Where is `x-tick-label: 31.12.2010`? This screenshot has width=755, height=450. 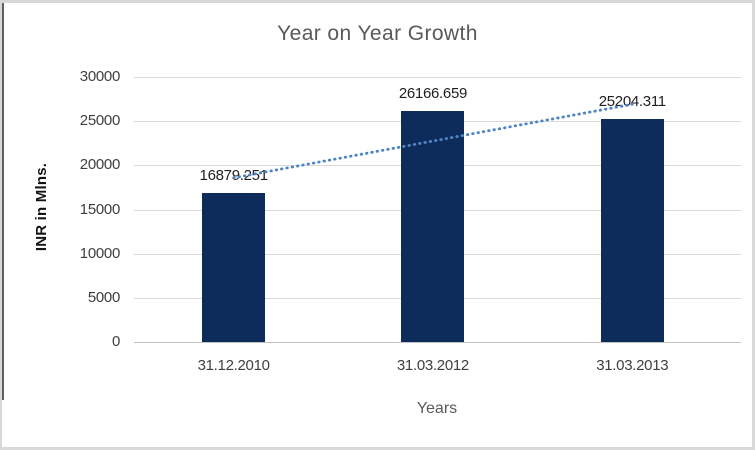 x-tick-label: 31.12.2010 is located at coordinates (233, 365).